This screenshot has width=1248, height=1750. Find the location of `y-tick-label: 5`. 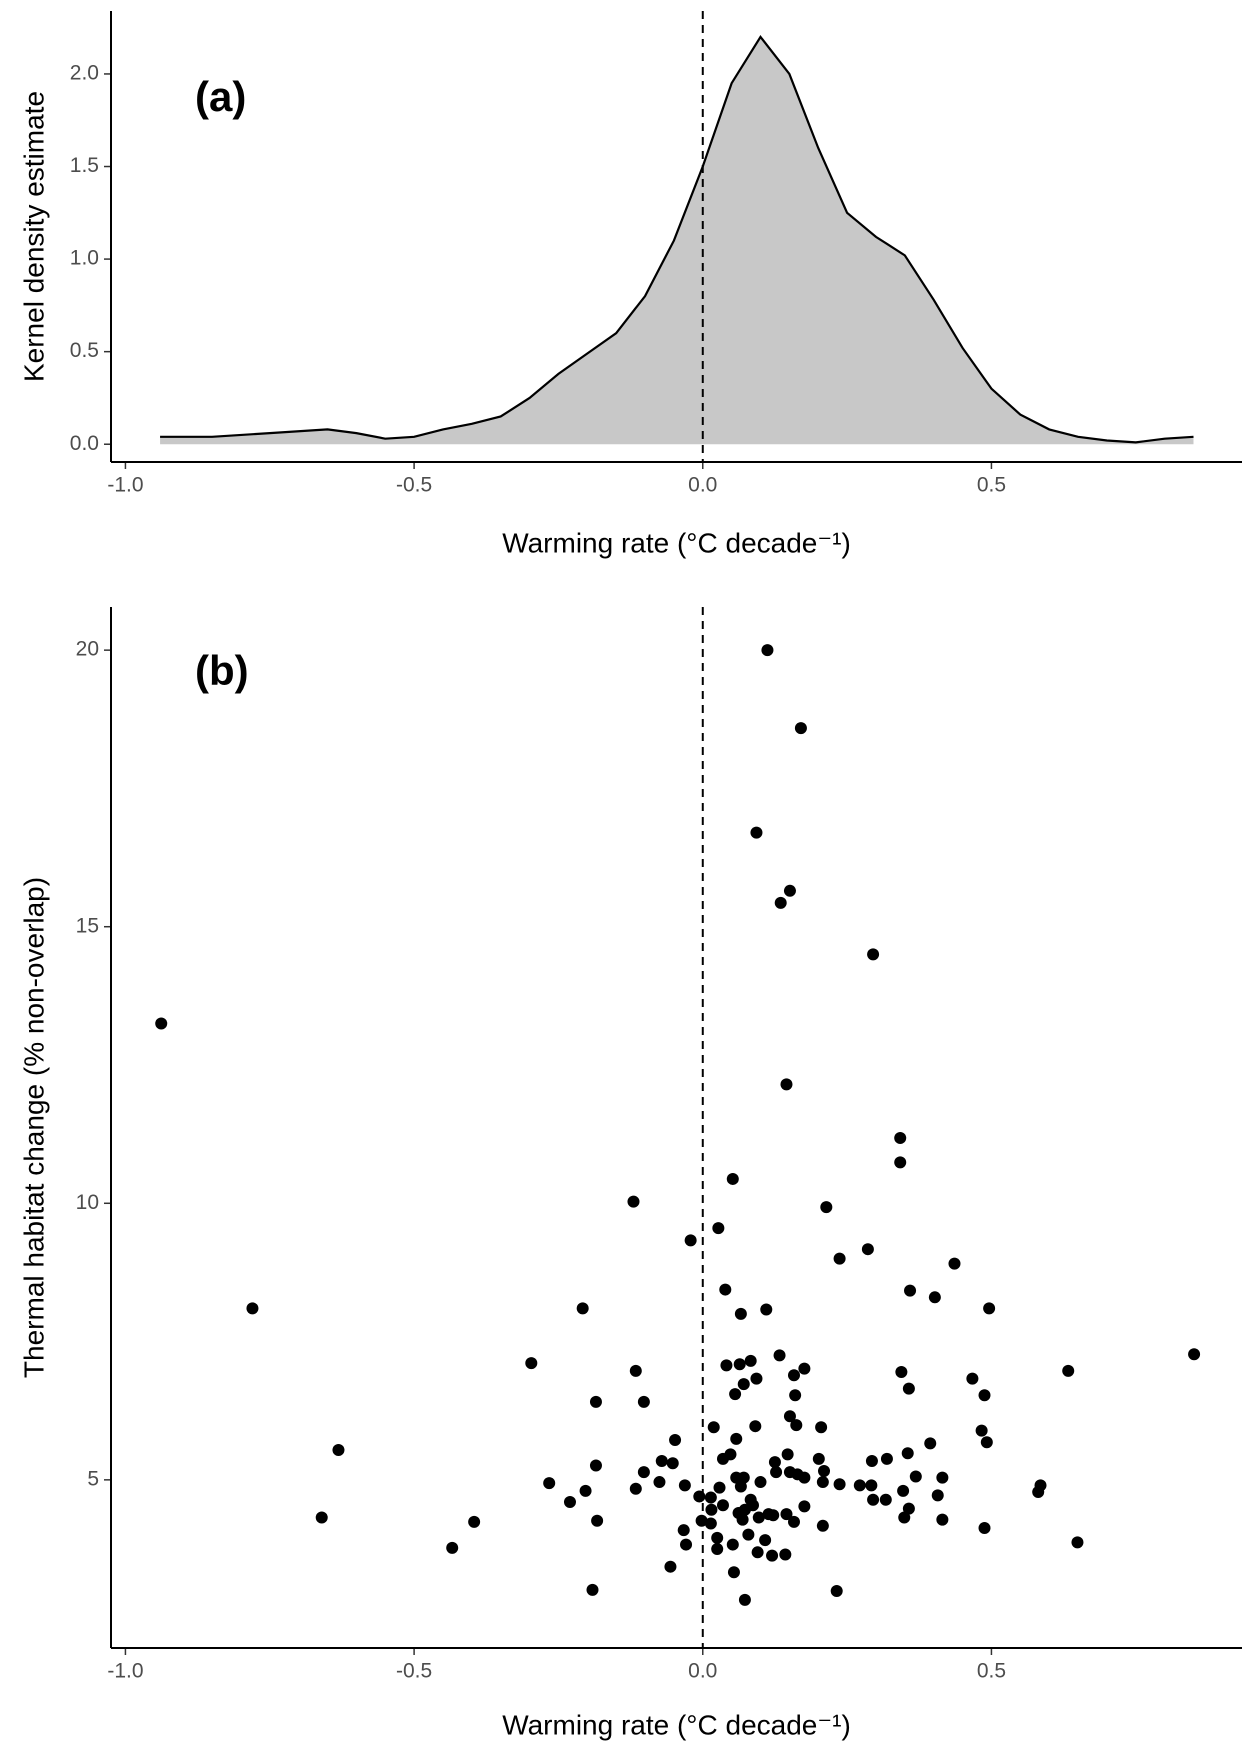

y-tick-label: 5 is located at coordinates (93, 1478).